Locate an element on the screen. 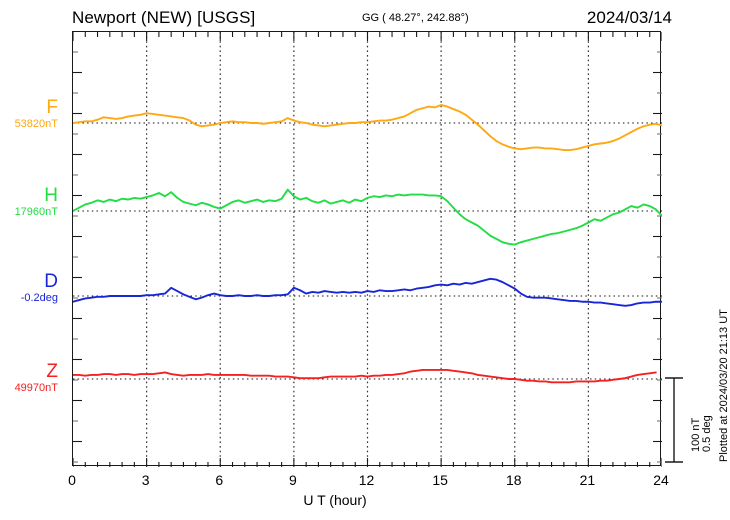  component-label-f: F 53820nT is located at coordinates (36, 114).